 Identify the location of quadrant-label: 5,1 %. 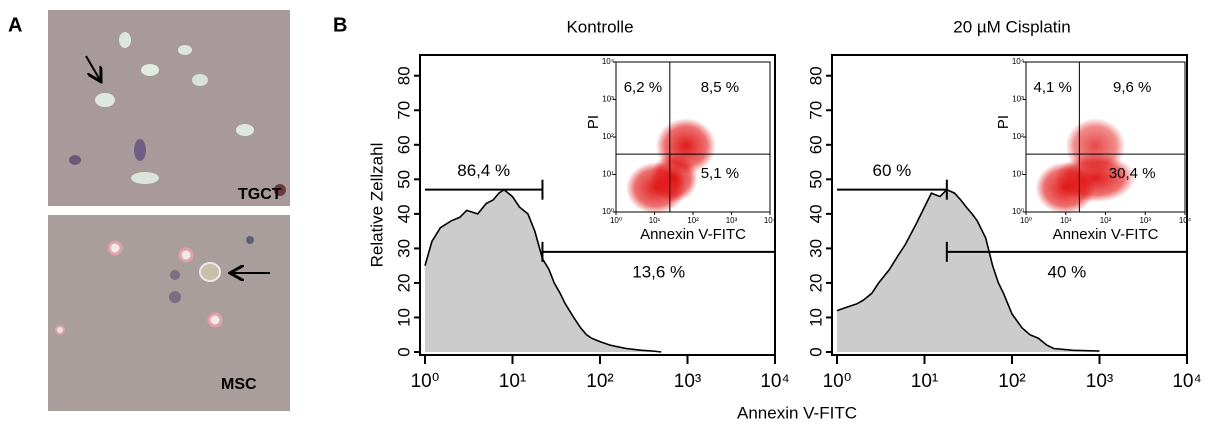
(720, 173).